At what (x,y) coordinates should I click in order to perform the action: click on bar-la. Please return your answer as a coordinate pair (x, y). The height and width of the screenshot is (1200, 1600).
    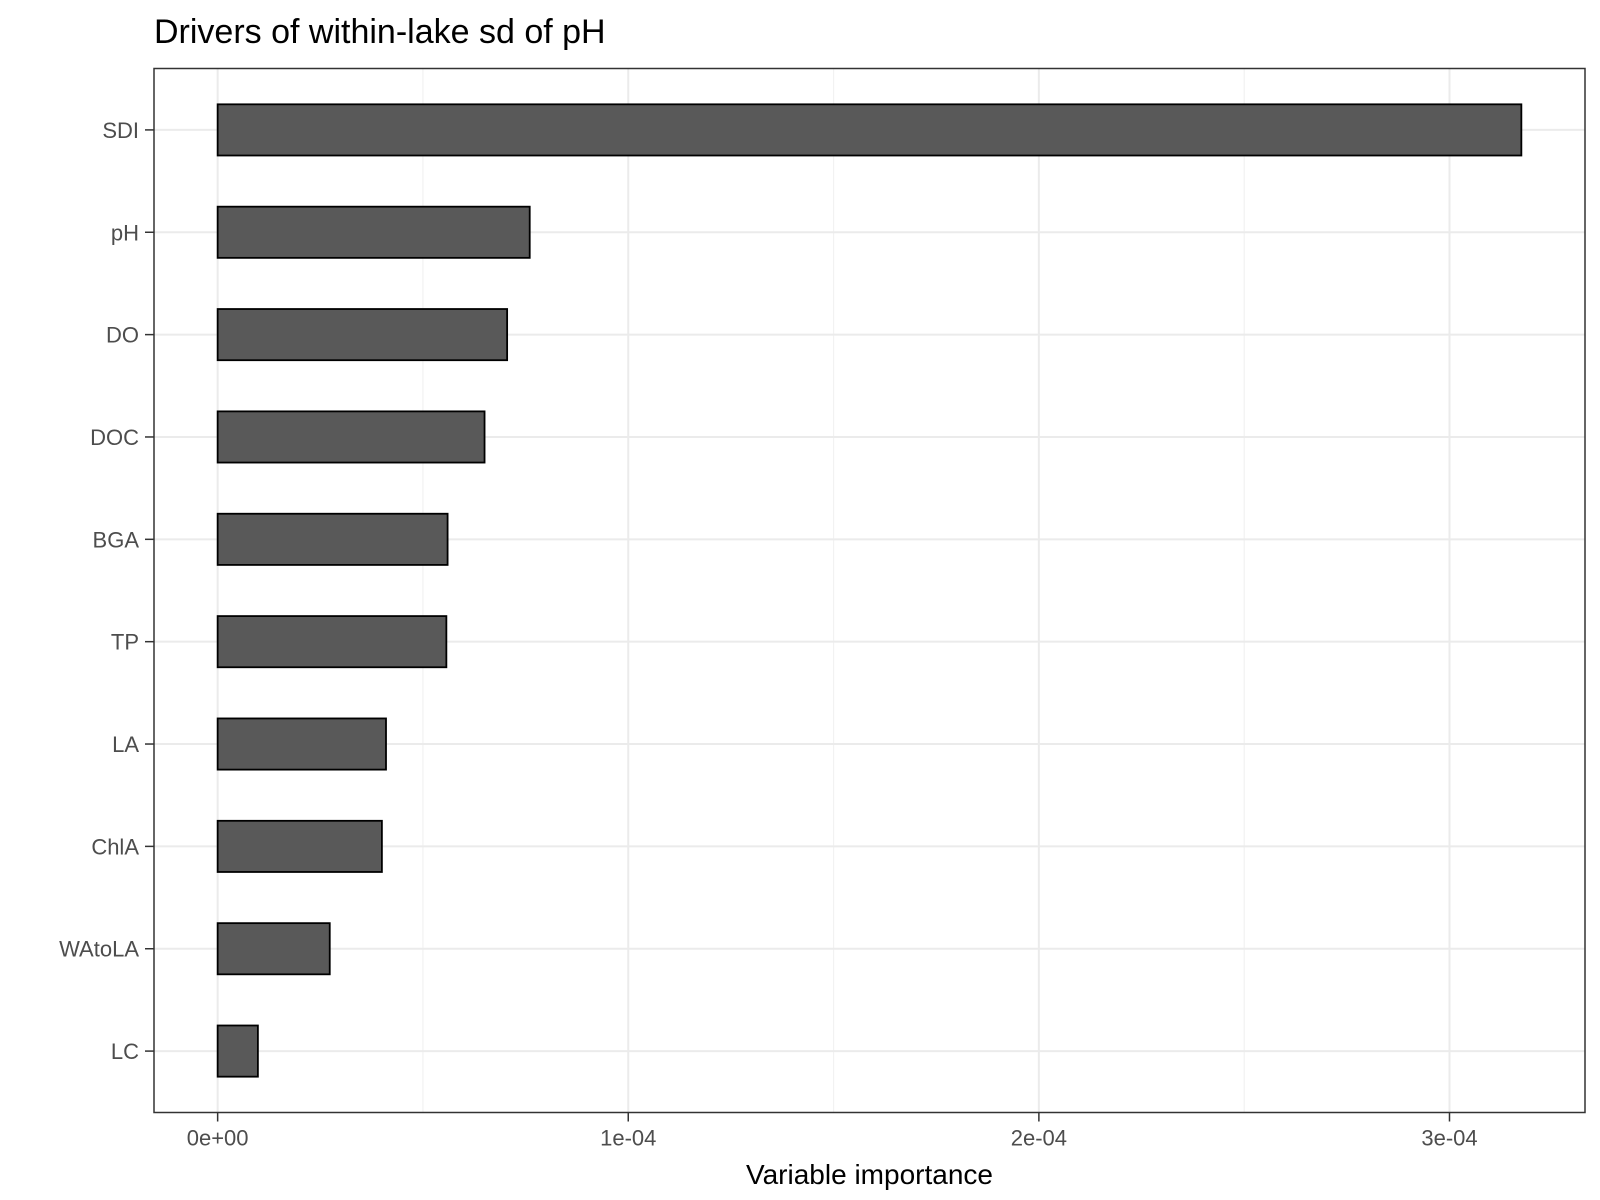
    Looking at the image, I should click on (301, 744).